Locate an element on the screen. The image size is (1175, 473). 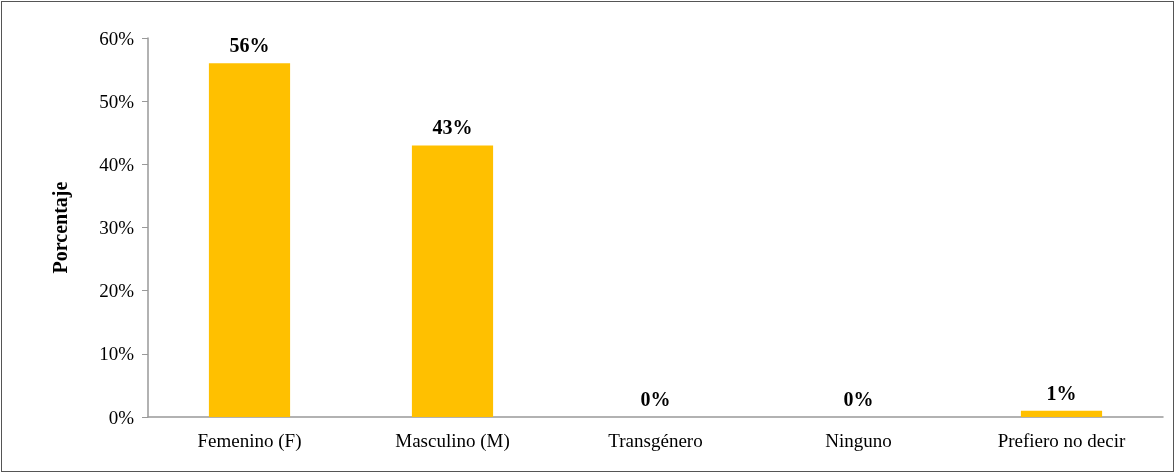
y-tick-label: 0% is located at coordinates (121, 417).